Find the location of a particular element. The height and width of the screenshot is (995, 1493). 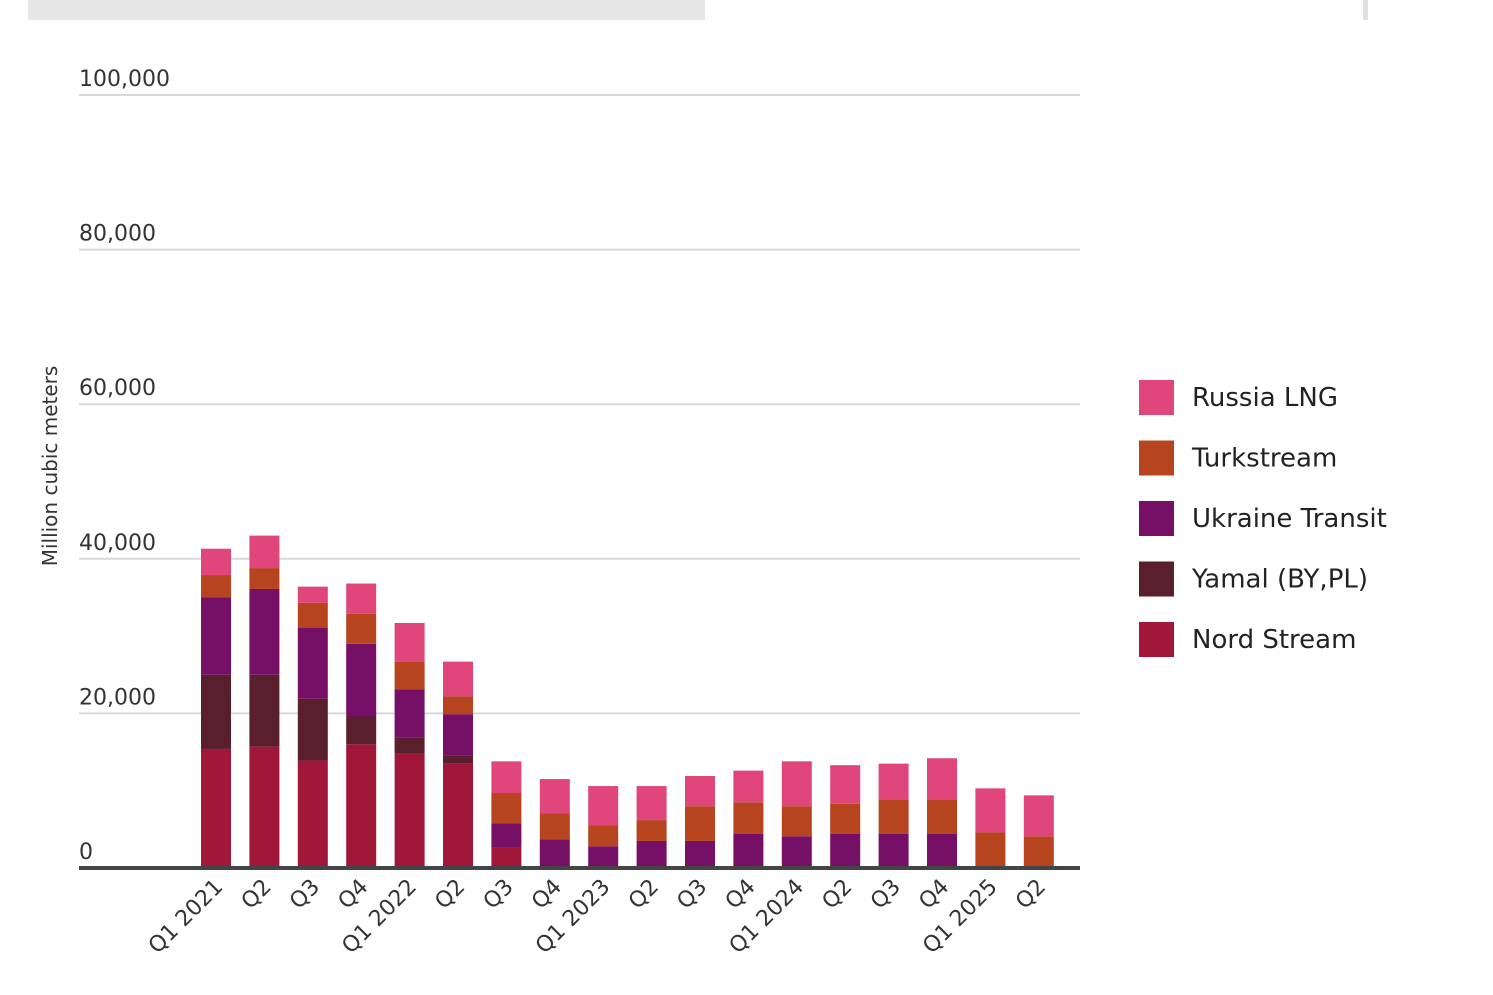

y-tick-label: 0 is located at coordinates (86, 852).